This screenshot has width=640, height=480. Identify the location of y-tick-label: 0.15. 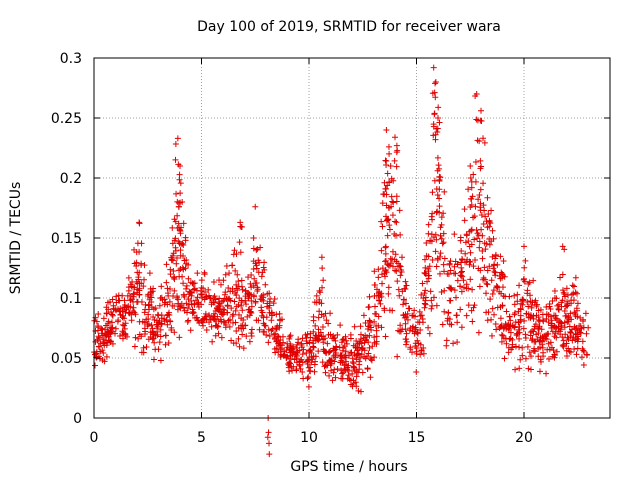
(66, 239).